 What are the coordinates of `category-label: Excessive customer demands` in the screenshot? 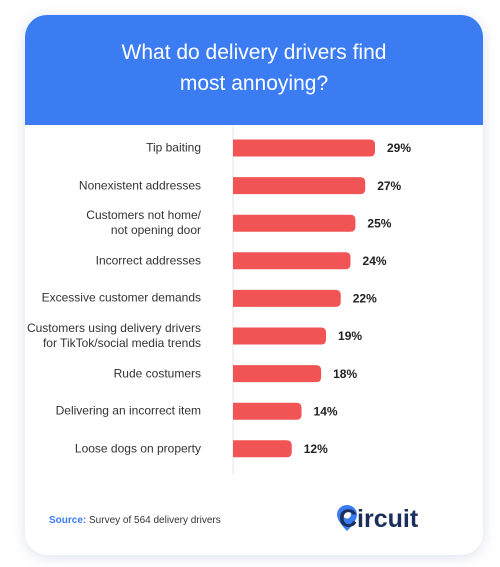 It's located at (121, 297).